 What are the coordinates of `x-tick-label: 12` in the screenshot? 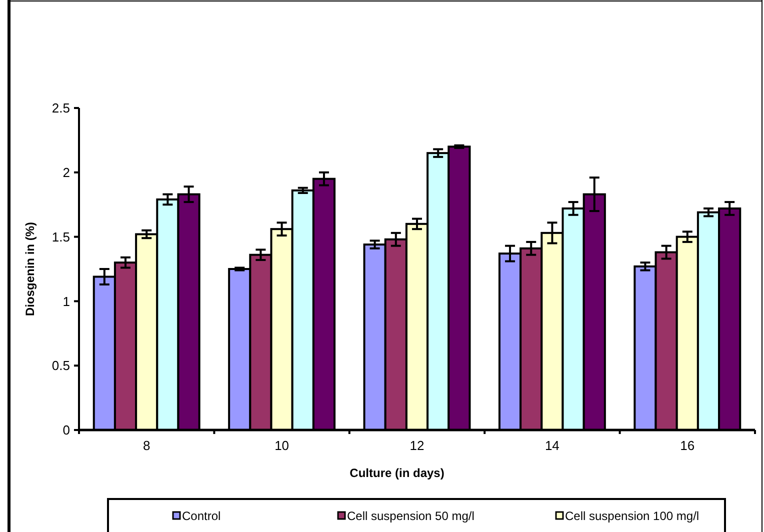 It's located at (417, 445).